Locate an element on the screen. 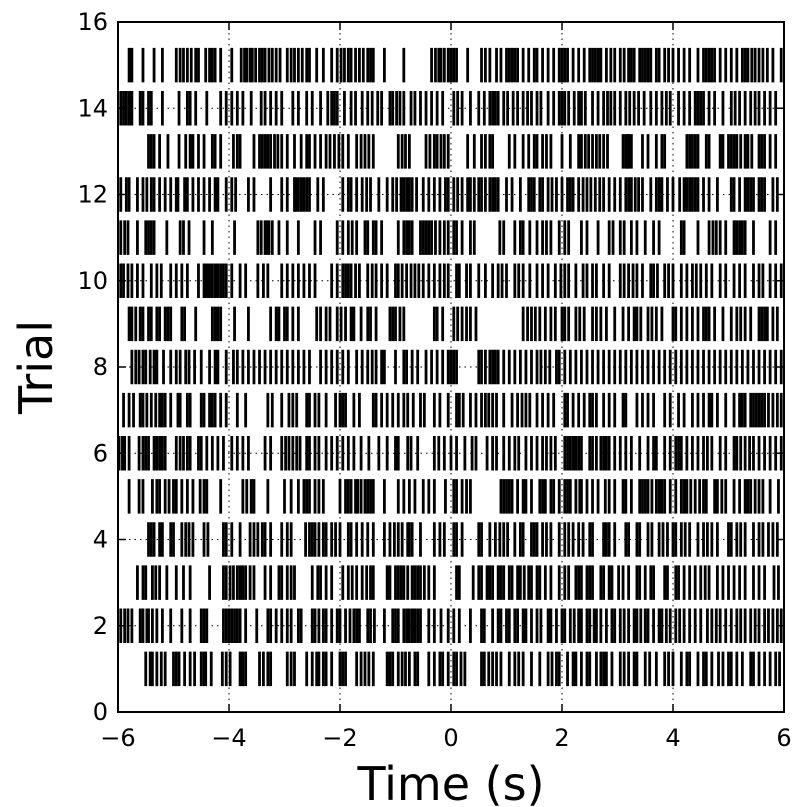  trial-4-spikes is located at coordinates (463, 539).